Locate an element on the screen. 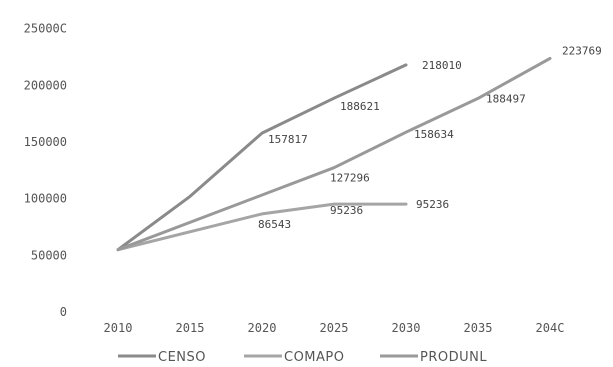 This screenshot has height=367, width=613. y-axis-ticks: 0 50000 100000 150000 200000 25000C is located at coordinates (45, 170).